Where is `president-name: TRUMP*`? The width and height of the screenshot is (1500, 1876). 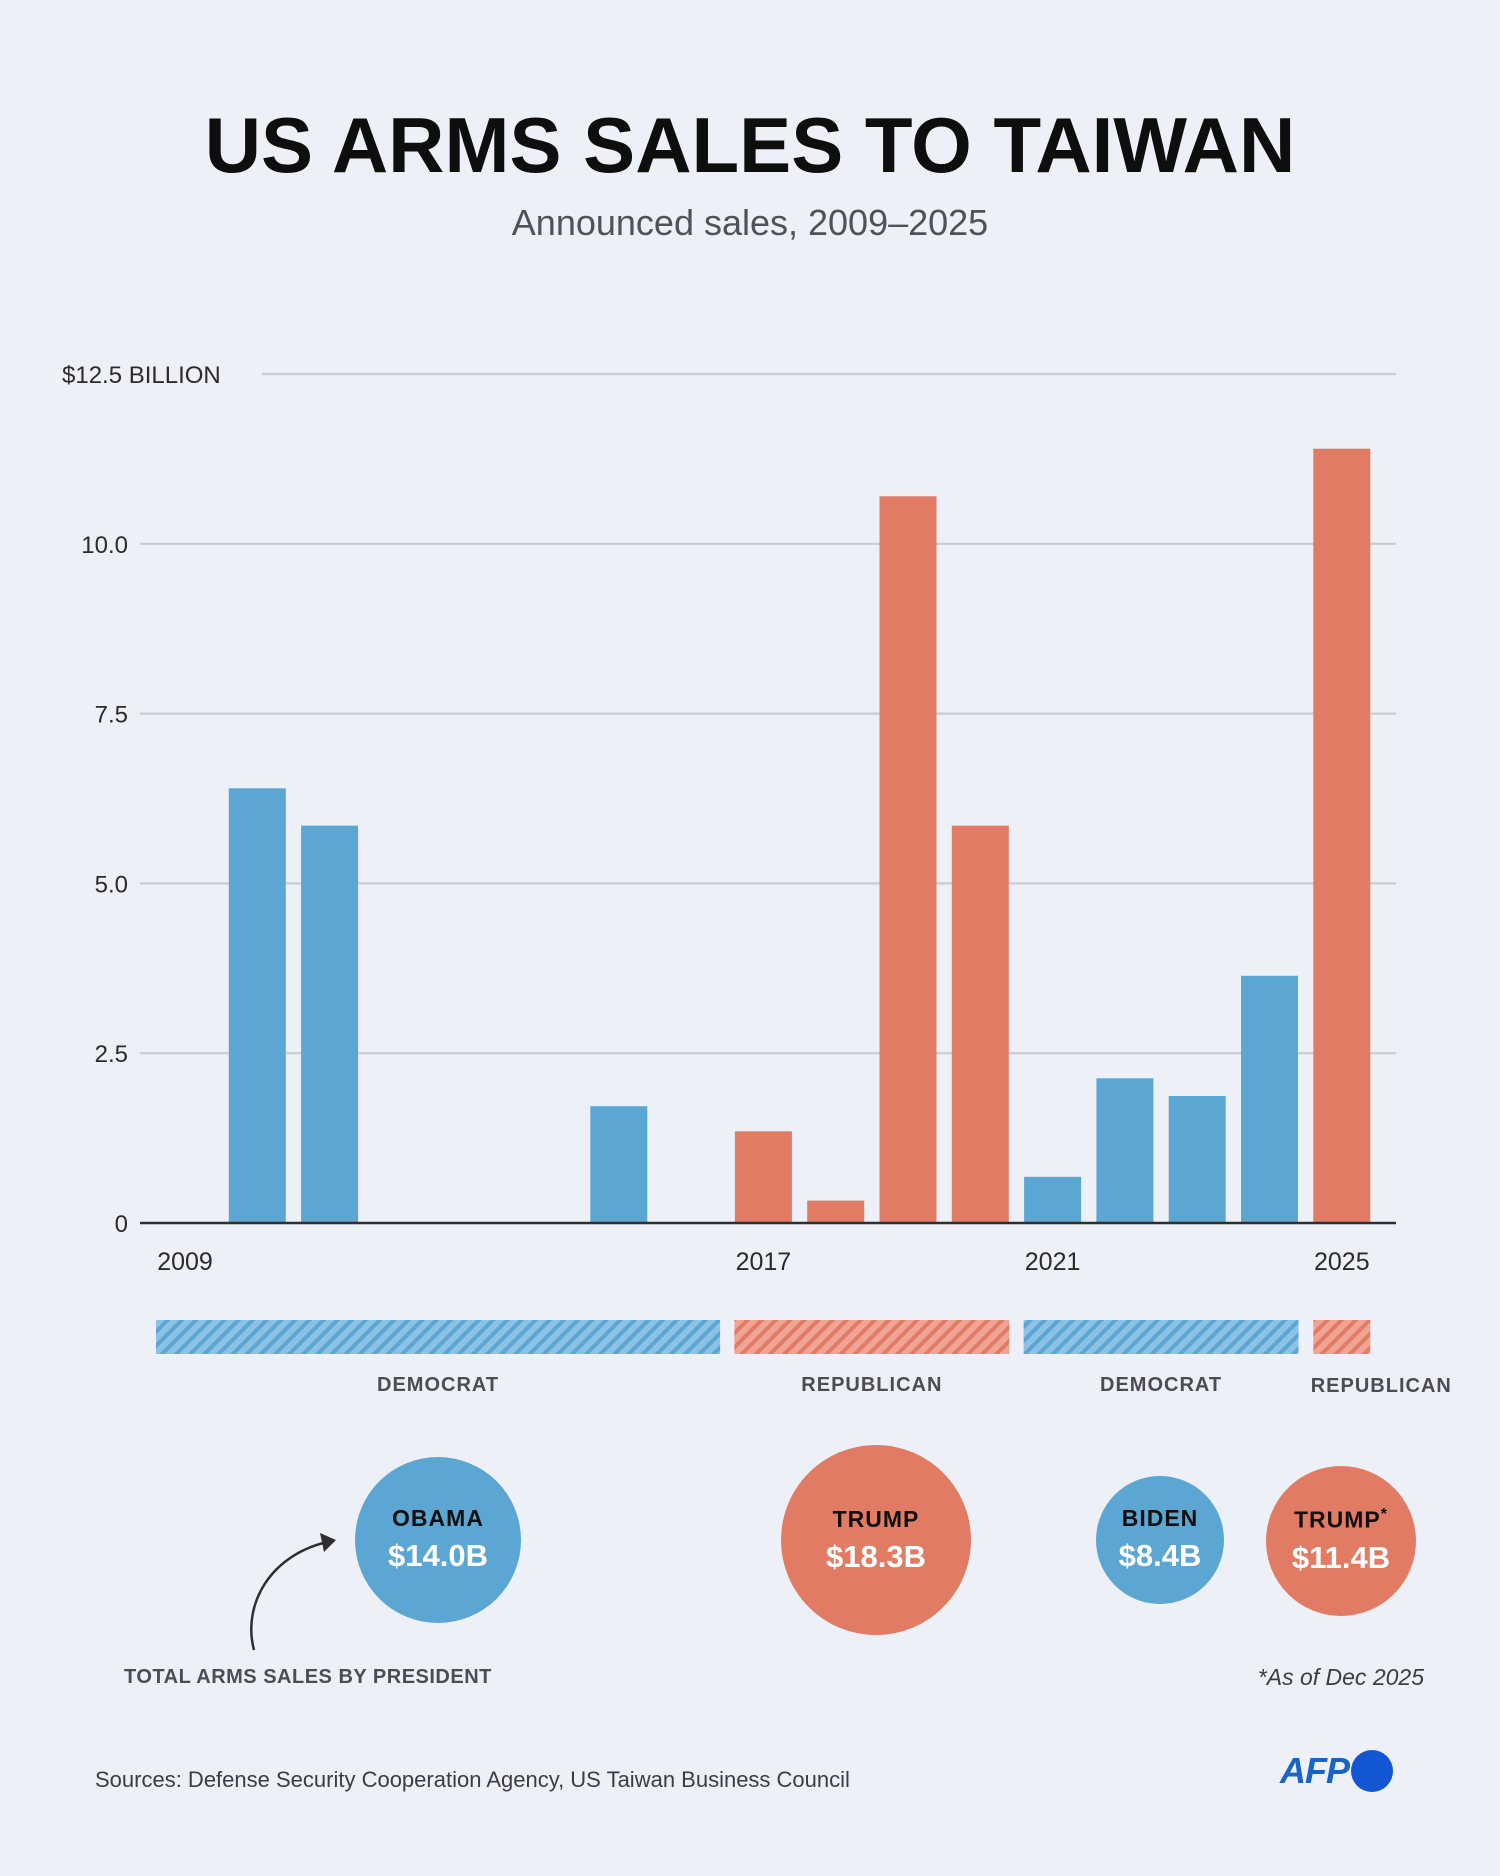 president-name: TRUMP* is located at coordinates (1341, 1520).